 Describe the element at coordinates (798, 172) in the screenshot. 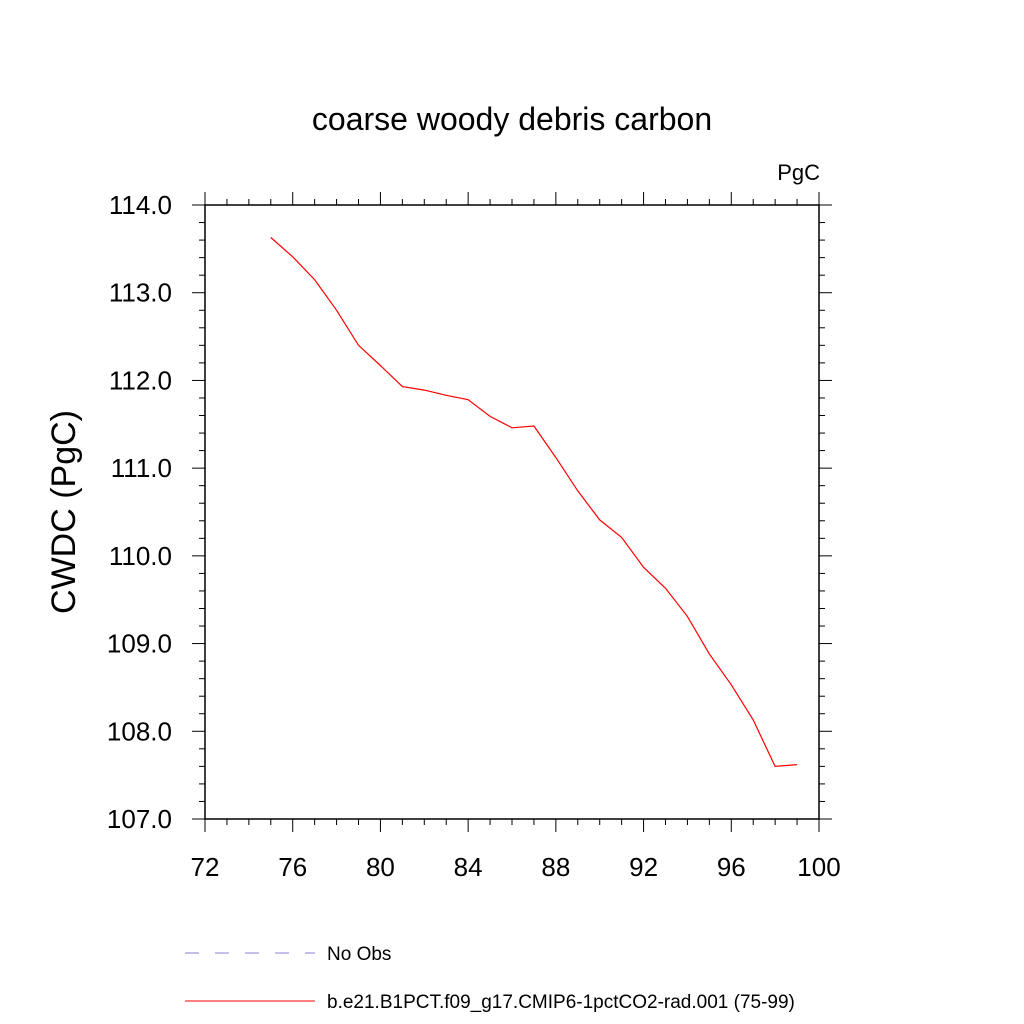

I see `units-label: PgC` at that location.